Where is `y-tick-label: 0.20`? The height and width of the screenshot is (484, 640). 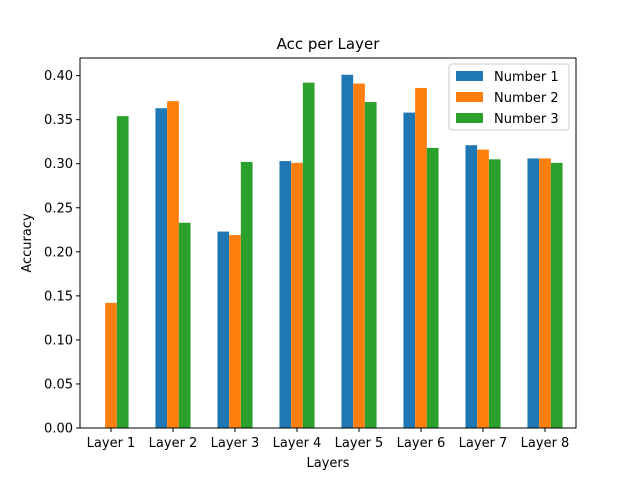 y-tick-label: 0.20 is located at coordinates (58, 252).